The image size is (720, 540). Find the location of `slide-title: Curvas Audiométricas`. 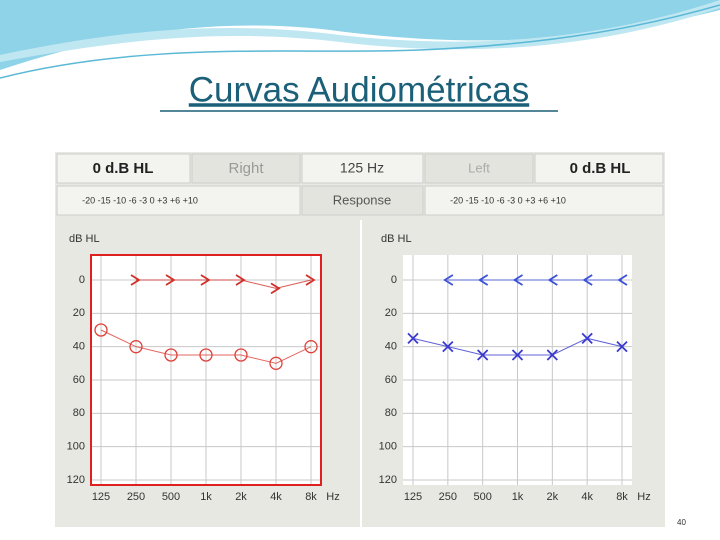

slide-title: Curvas Audiométricas is located at coordinates (359, 89).